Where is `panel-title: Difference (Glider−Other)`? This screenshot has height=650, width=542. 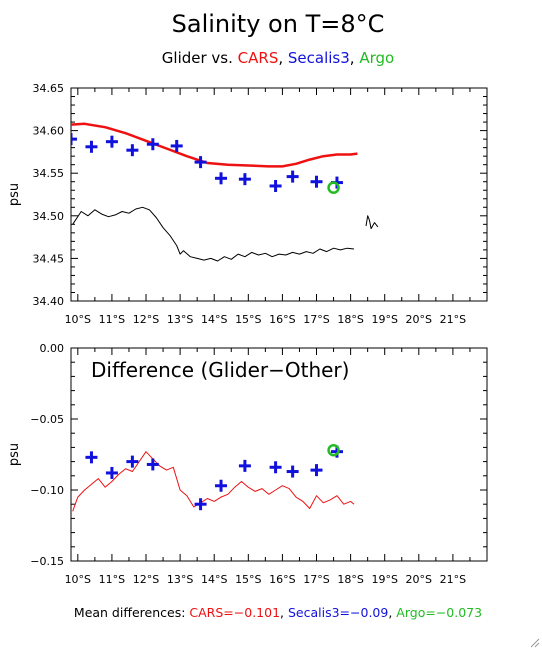
panel-title: Difference (Glider−Other) is located at coordinates (220, 370).